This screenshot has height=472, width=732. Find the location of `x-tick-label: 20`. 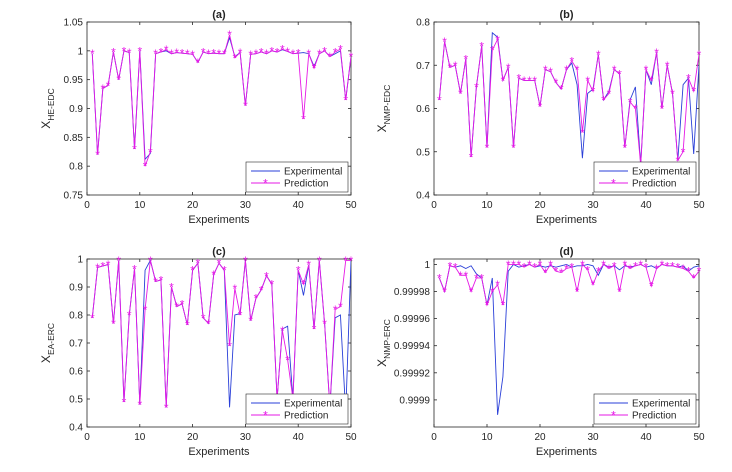

x-tick-label: 20 is located at coordinates (540, 205).